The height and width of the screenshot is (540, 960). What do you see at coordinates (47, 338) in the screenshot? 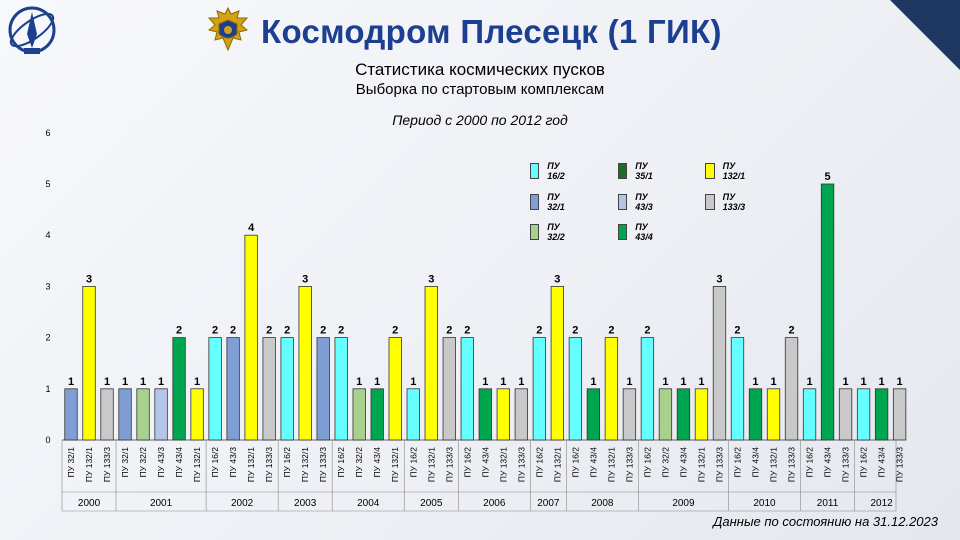
I see `y-tick-label: 2` at bounding box center [47, 338].